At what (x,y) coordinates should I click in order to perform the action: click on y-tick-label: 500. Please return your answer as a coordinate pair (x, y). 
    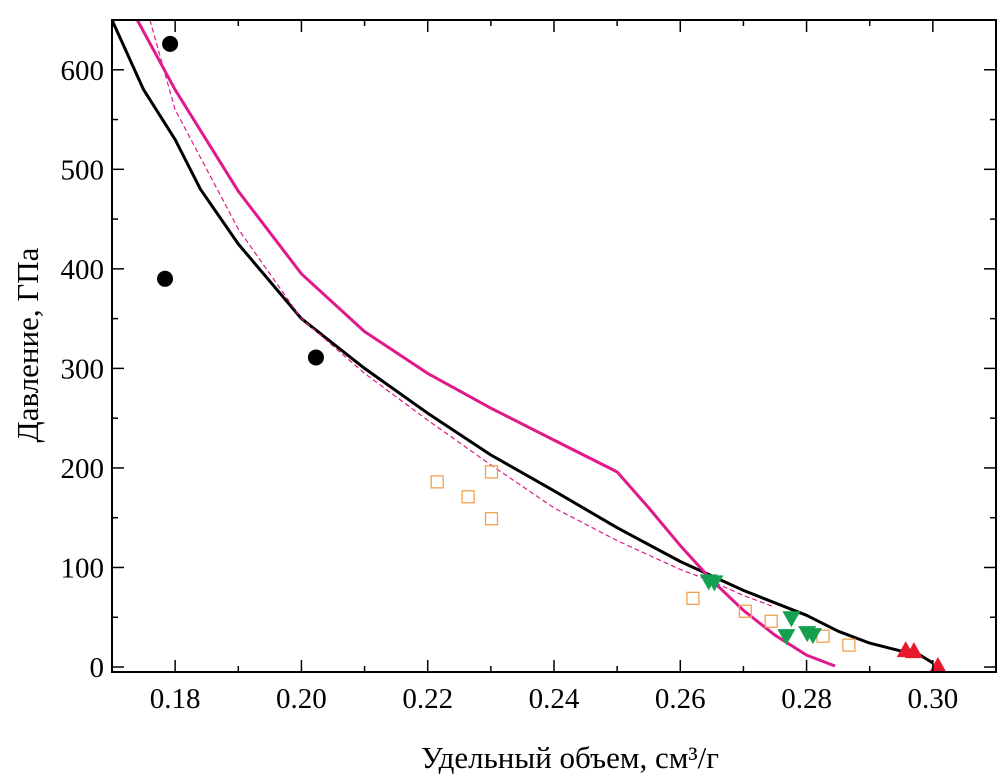
    Looking at the image, I should click on (83, 170).